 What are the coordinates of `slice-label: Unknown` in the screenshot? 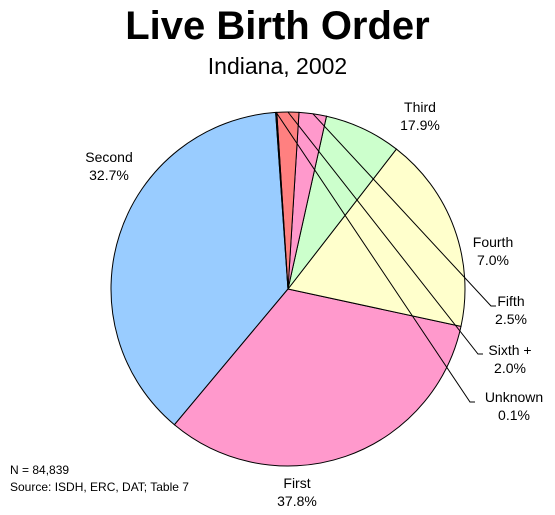 It's located at (514, 397).